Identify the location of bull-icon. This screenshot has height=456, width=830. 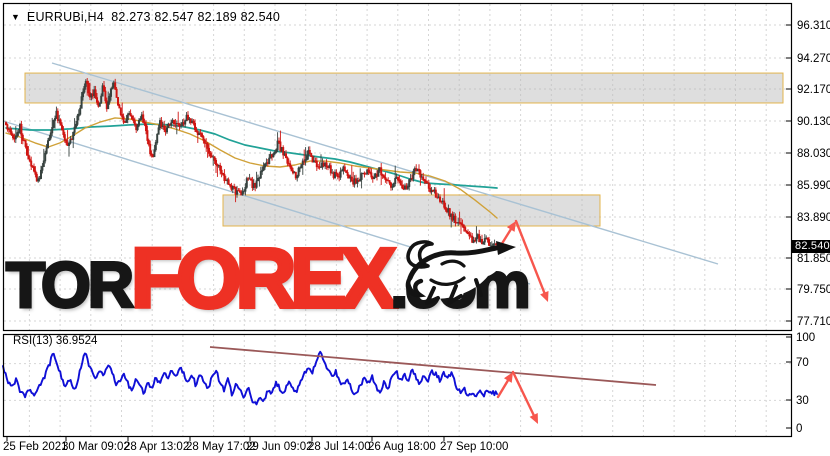
(460, 272).